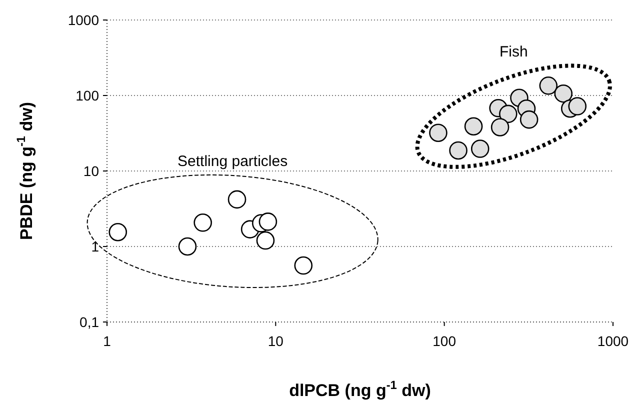  I want to click on x-axis-title: dlPCB (ng g$^{-1}$ dw), so click(360, 389).